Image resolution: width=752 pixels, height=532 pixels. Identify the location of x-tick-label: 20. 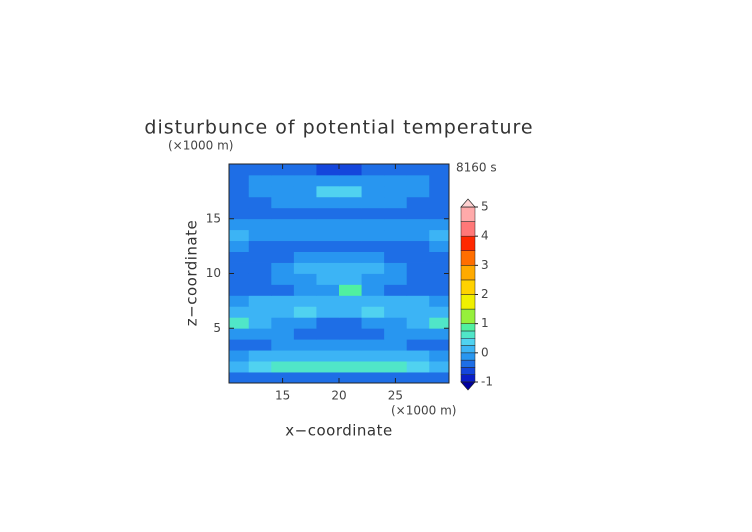
(338, 396).